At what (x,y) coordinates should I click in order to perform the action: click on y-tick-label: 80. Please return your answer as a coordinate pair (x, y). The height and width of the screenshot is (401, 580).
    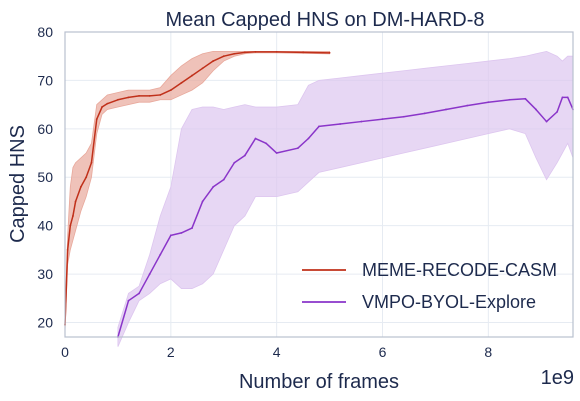
    Looking at the image, I should click on (45, 32).